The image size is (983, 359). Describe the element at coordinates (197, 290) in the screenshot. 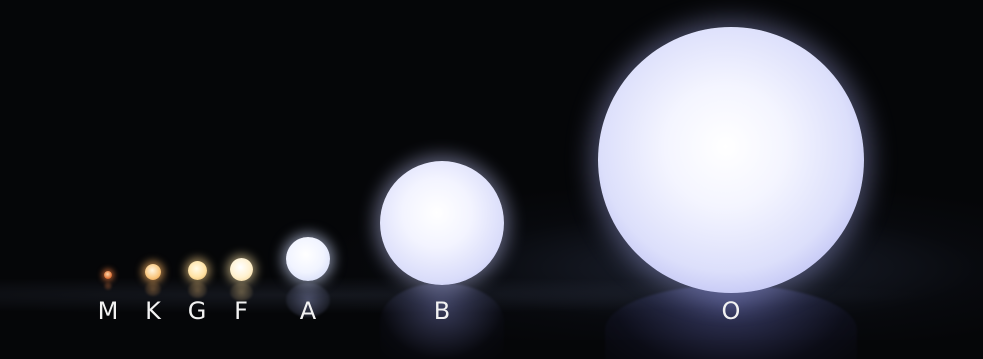

I see `star-g-reflection` at that location.